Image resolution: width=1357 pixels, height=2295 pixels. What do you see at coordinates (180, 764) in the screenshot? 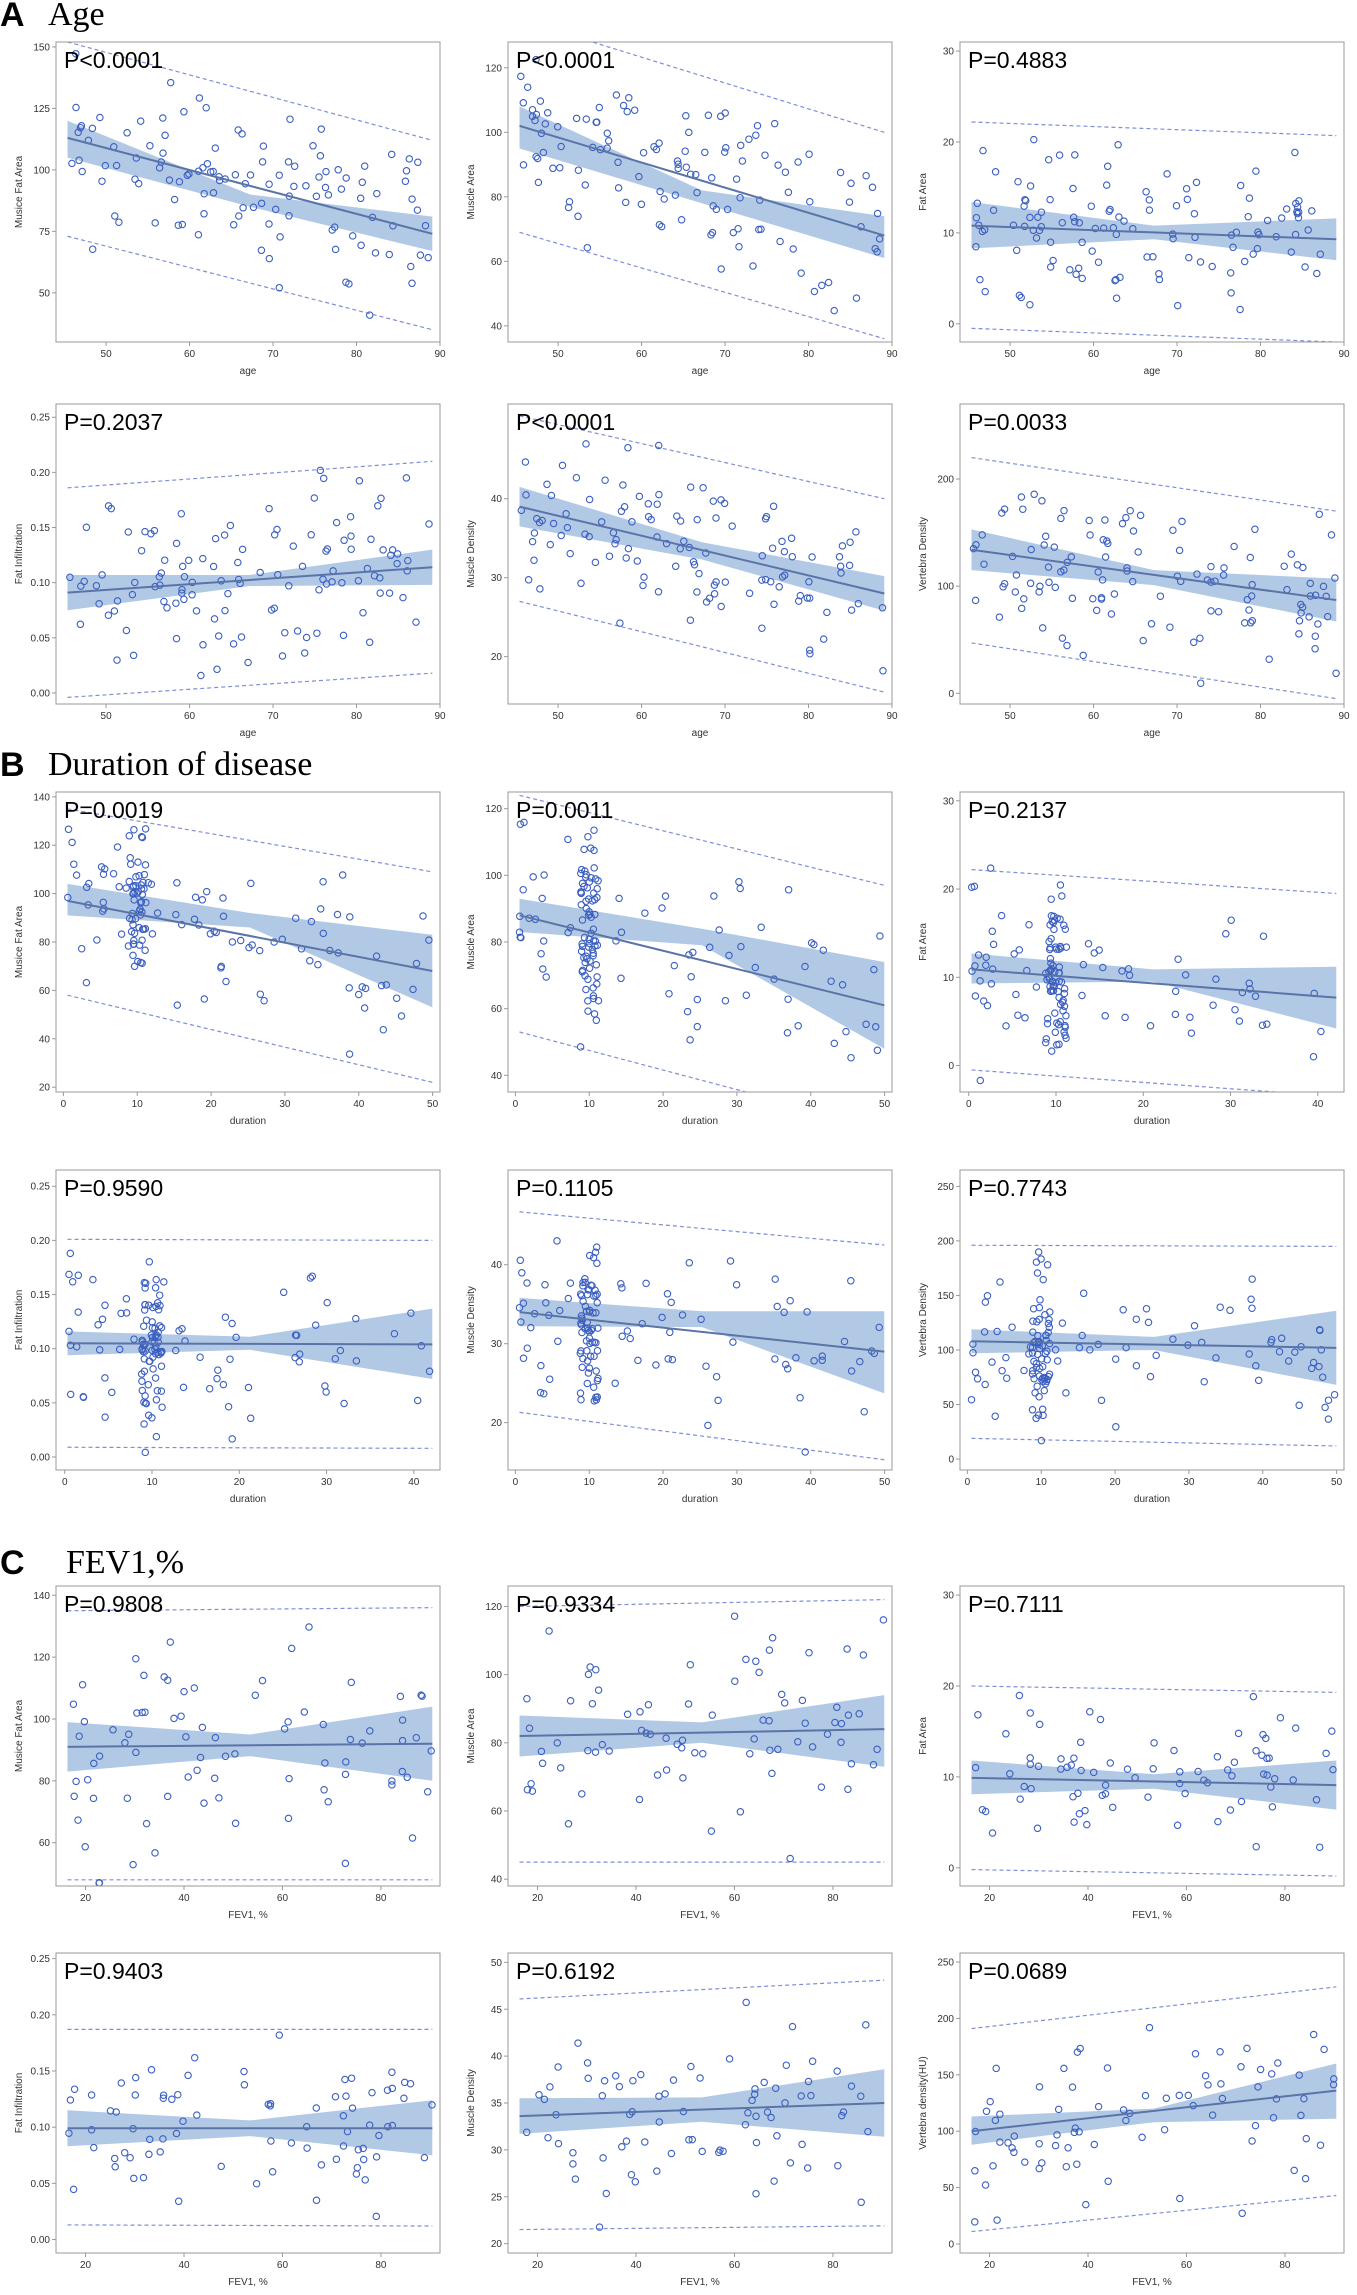
I see `section-b-title: Duration of disease` at bounding box center [180, 764].